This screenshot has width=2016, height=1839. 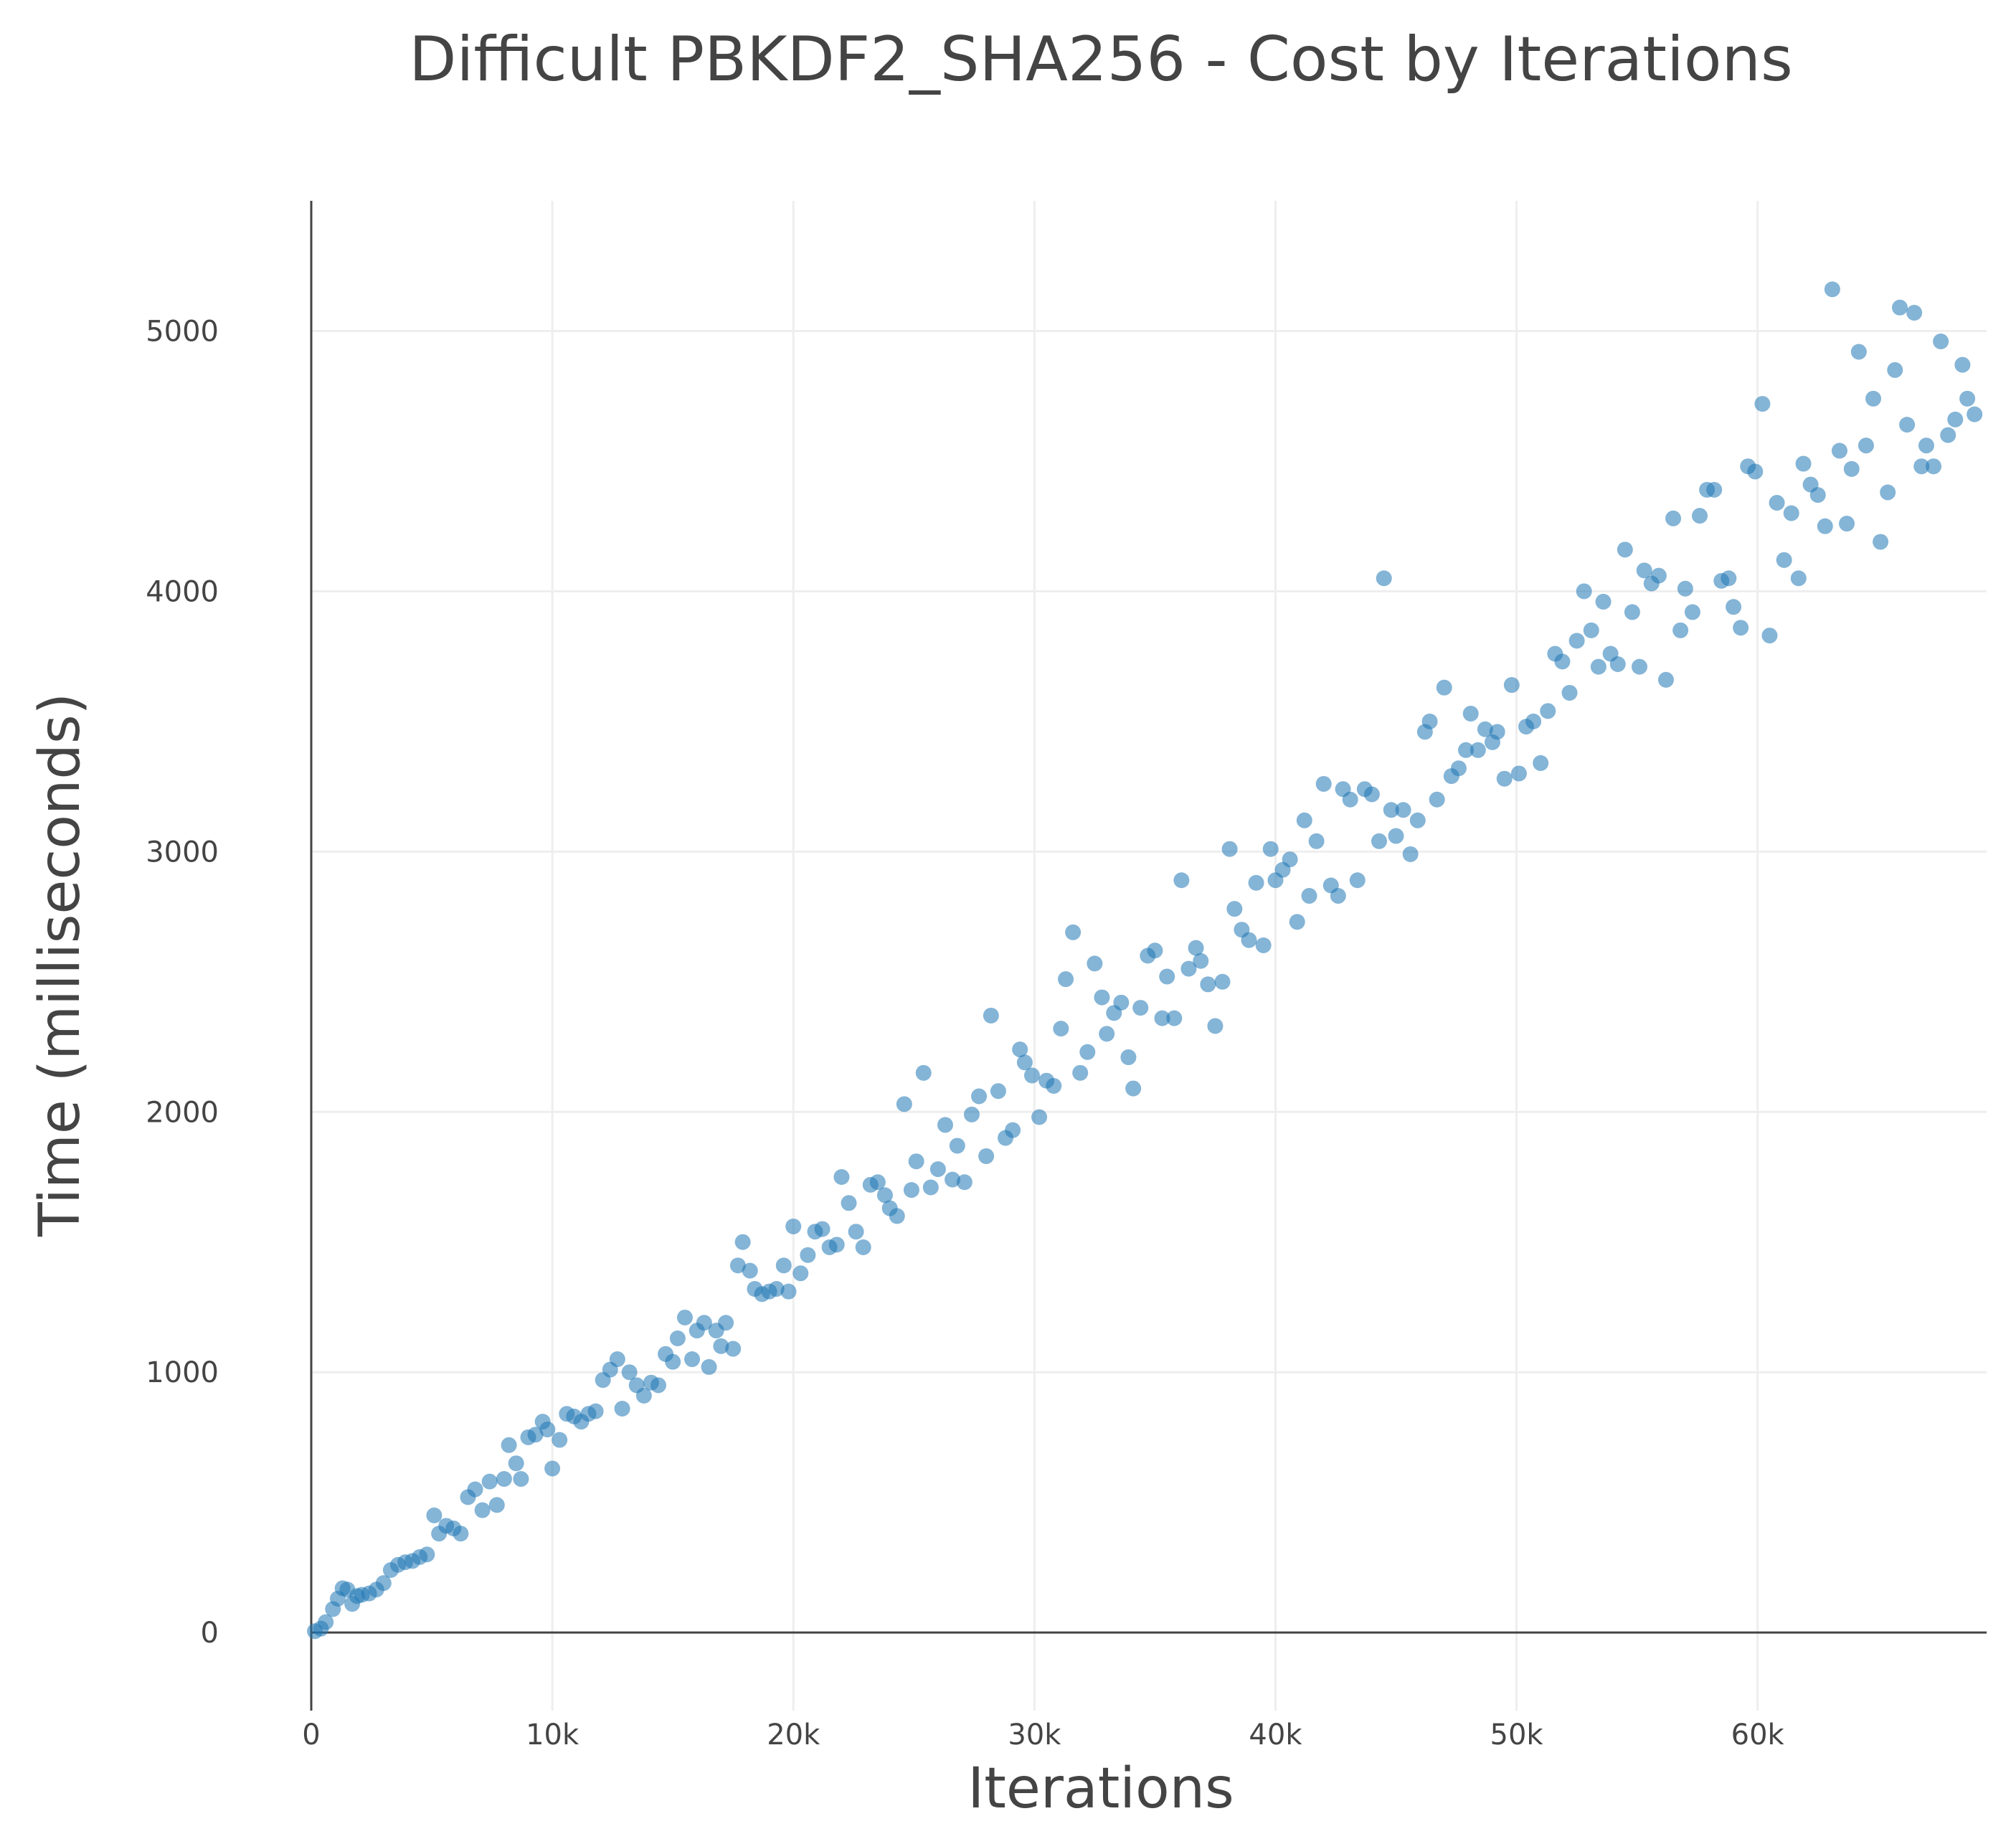 I want to click on y-tick-label: 4000, so click(x=182, y=591).